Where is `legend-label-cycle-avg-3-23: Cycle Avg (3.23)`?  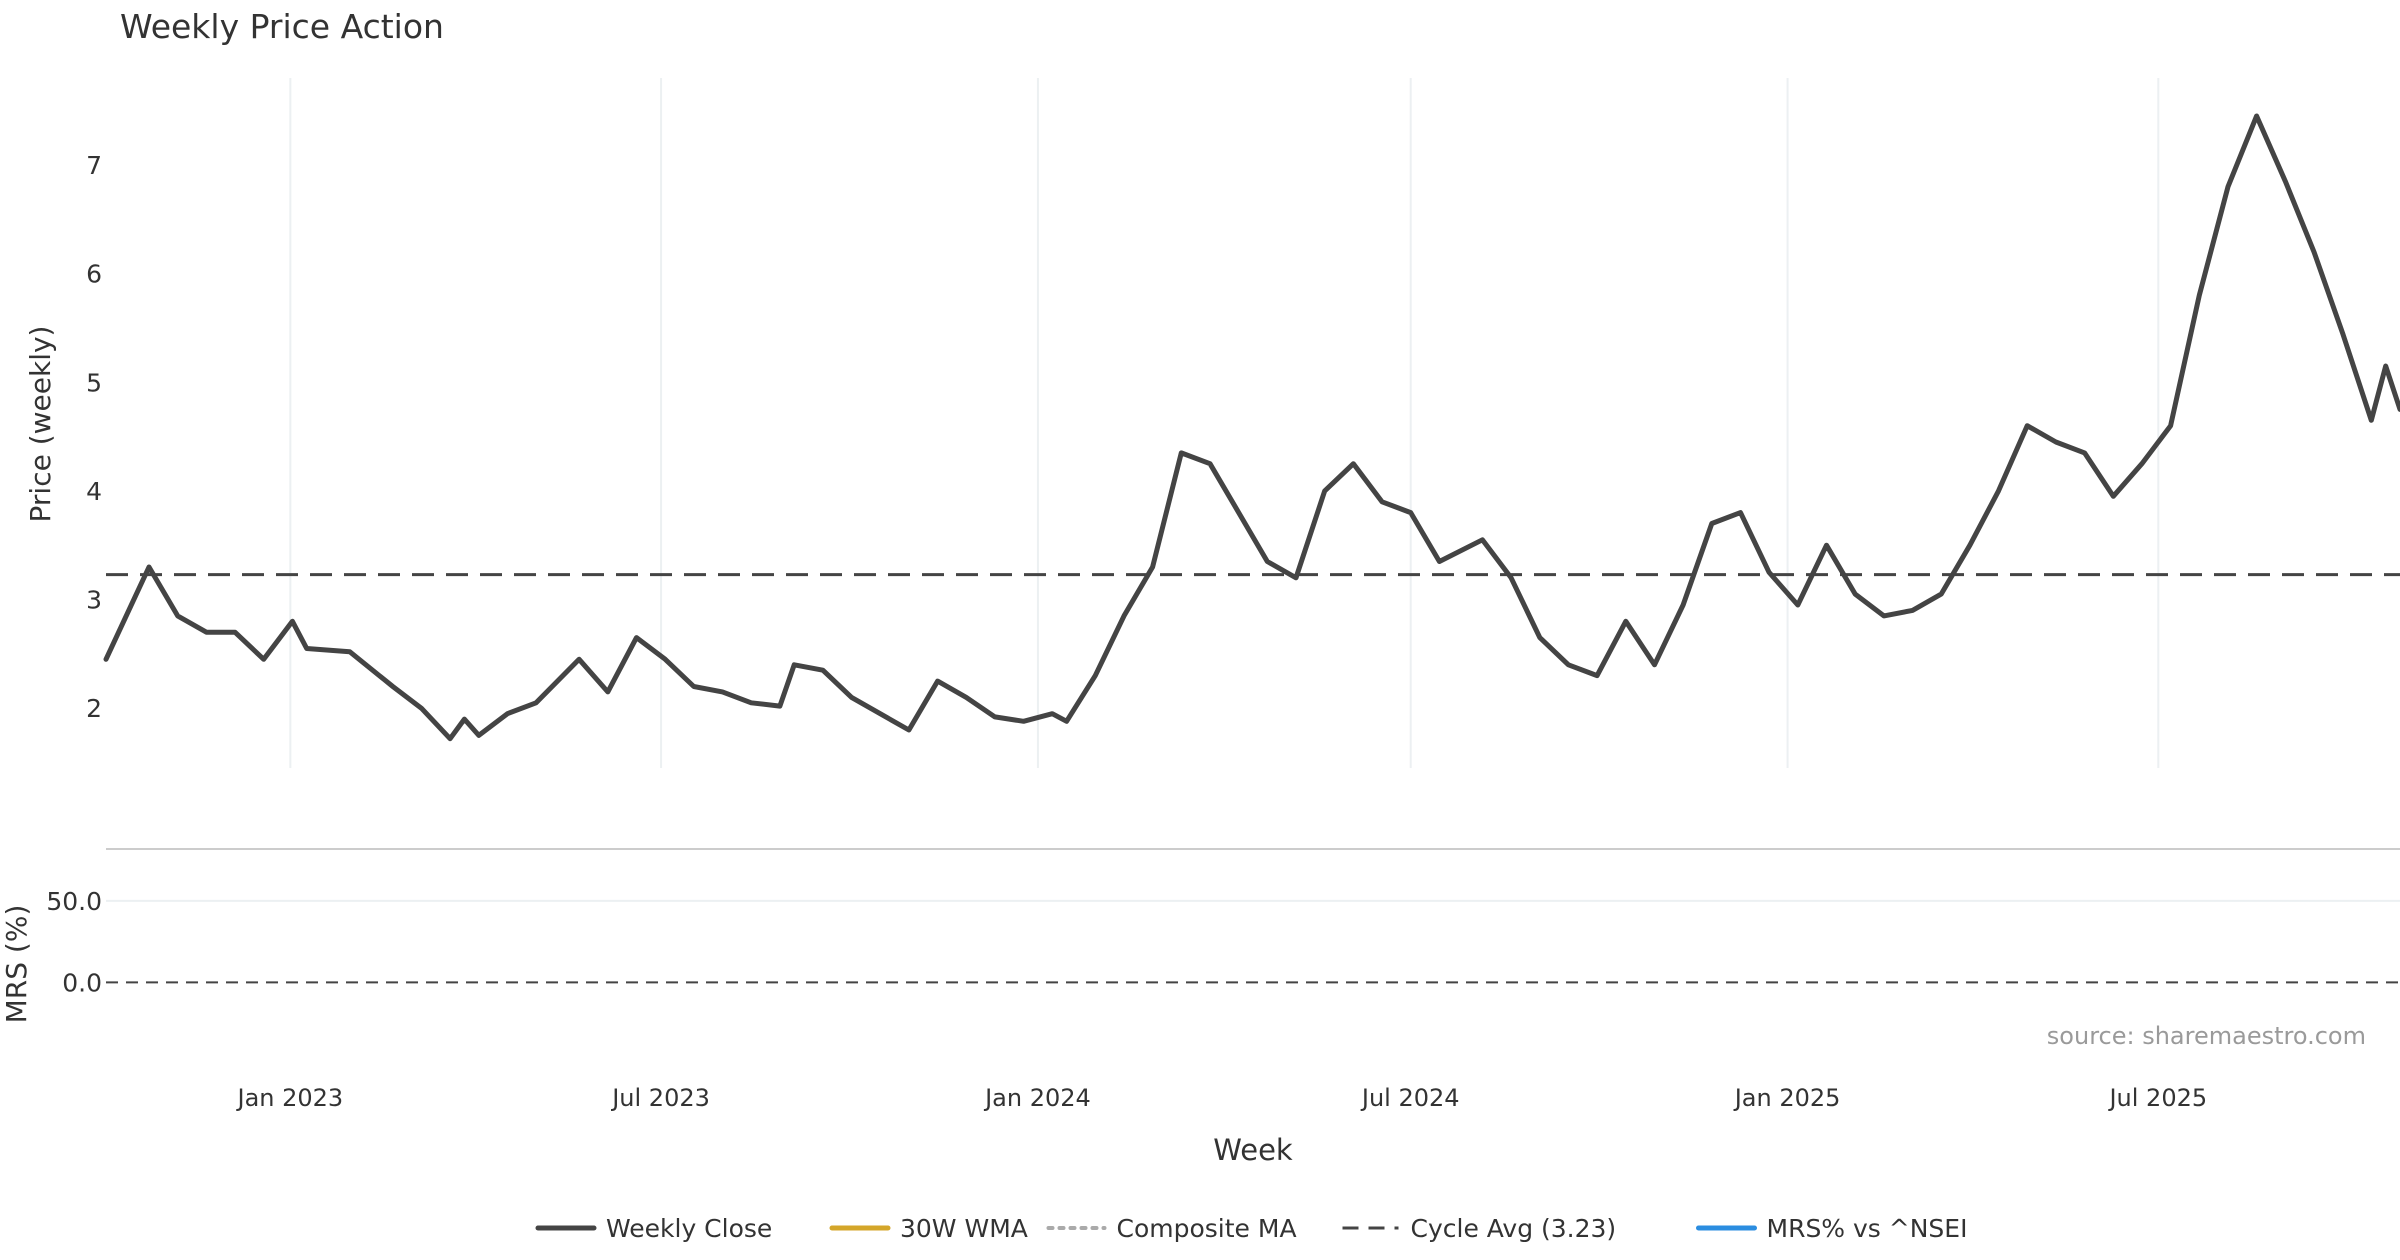 legend-label-cycle-avg-3-23: Cycle Avg (3.23) is located at coordinates (1514, 1228).